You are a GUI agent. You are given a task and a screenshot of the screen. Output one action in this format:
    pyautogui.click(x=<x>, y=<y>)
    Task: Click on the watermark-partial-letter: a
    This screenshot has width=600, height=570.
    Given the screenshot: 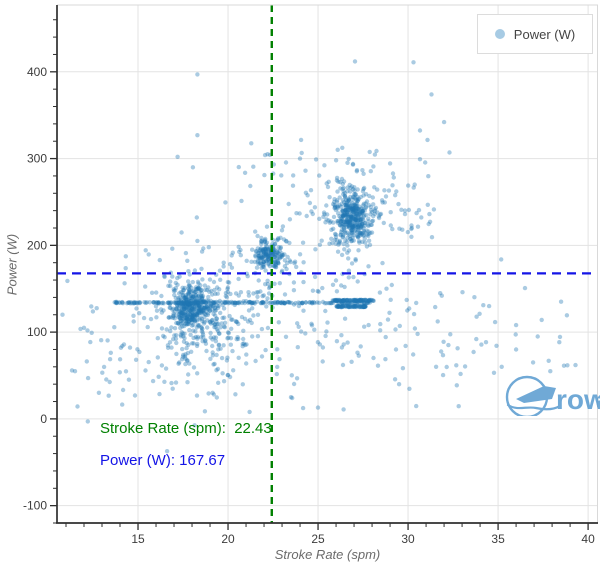 What is the action you would take?
    pyautogui.click(x=598, y=399)
    